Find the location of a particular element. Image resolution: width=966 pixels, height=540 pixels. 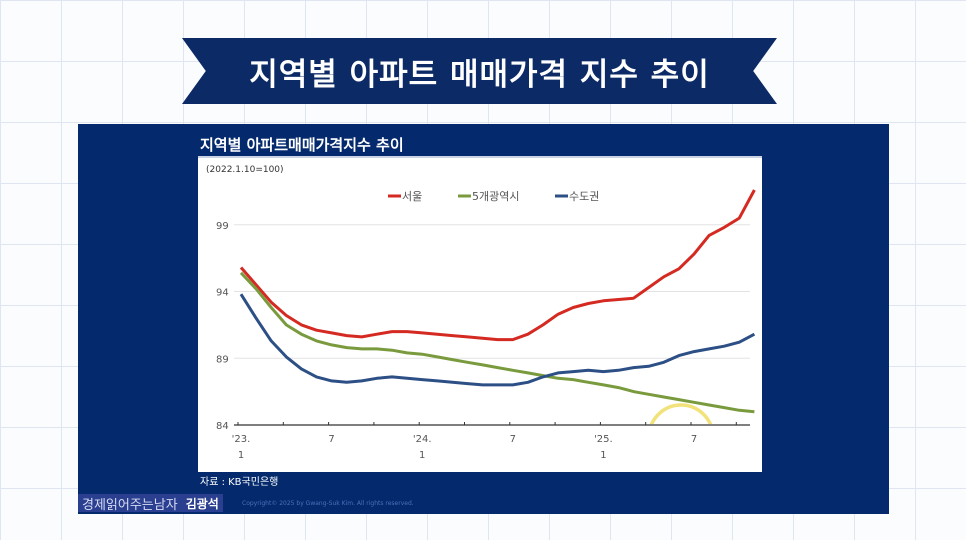

brand-logo: 경제읽어주는남자 김광석 is located at coordinates (150, 503).